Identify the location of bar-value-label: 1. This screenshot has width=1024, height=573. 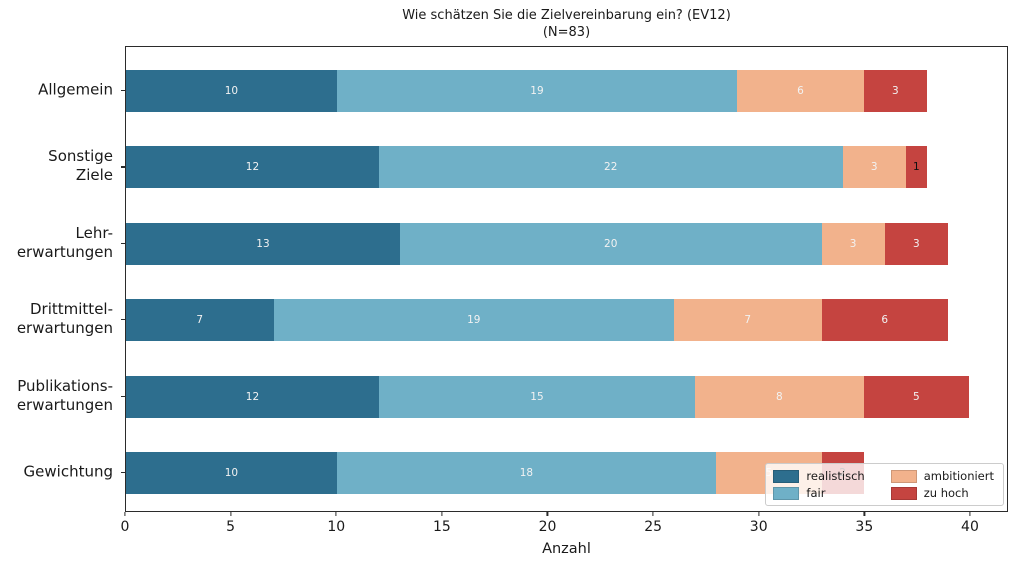
(916, 167).